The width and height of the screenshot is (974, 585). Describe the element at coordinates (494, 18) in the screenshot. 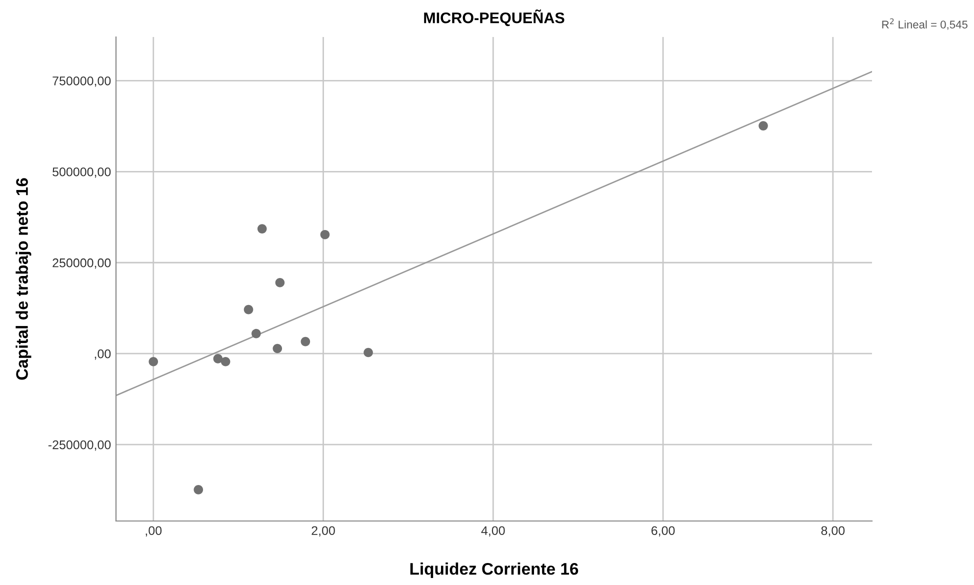

I see `chart-title: MICRO-PEQUEÑAS` at that location.